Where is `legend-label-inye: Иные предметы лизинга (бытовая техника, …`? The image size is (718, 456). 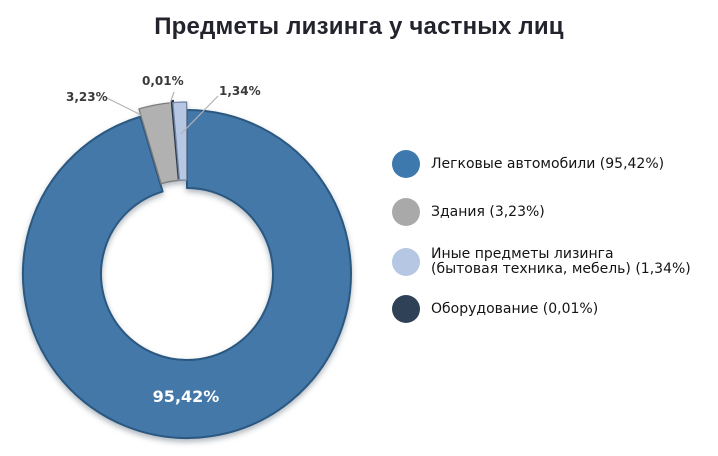
legend-label-inye: Иные предметы лизинга (бытовая техника, … is located at coordinates (561, 262).